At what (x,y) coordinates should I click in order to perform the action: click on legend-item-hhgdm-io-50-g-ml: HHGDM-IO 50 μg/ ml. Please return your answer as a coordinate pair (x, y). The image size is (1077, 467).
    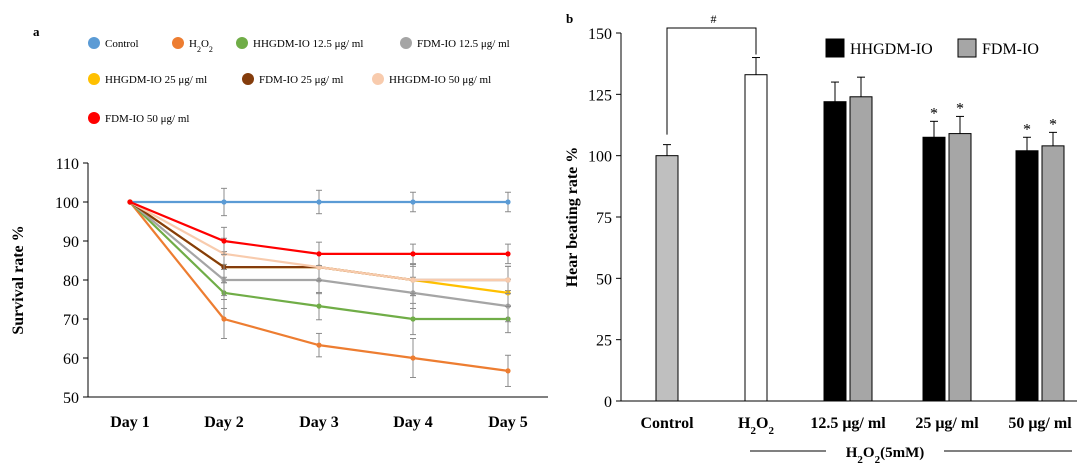
    Looking at the image, I should click on (431, 79).